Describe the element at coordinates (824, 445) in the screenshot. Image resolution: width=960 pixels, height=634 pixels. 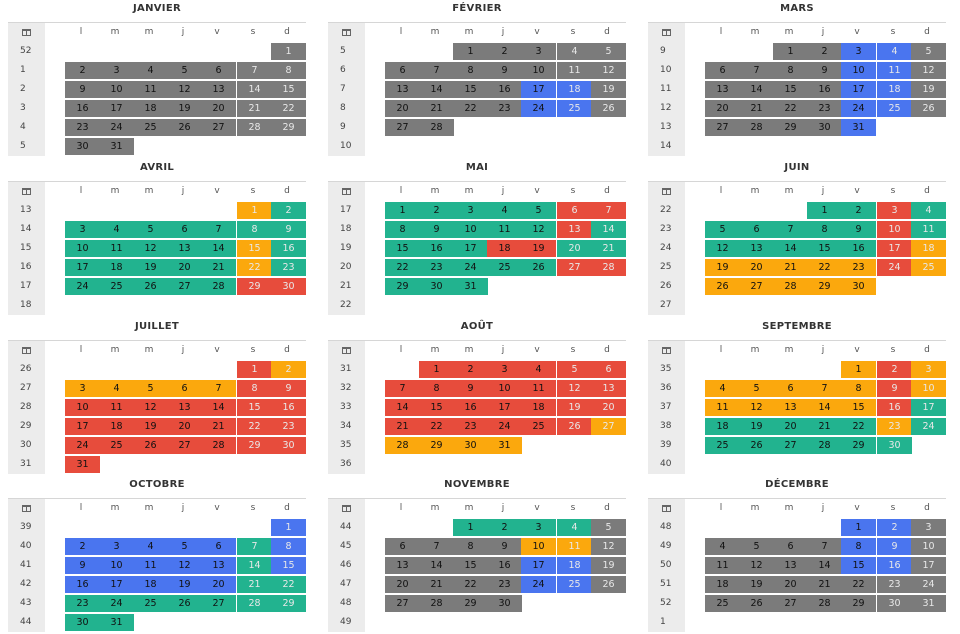
I see `day-cell: 28` at that location.